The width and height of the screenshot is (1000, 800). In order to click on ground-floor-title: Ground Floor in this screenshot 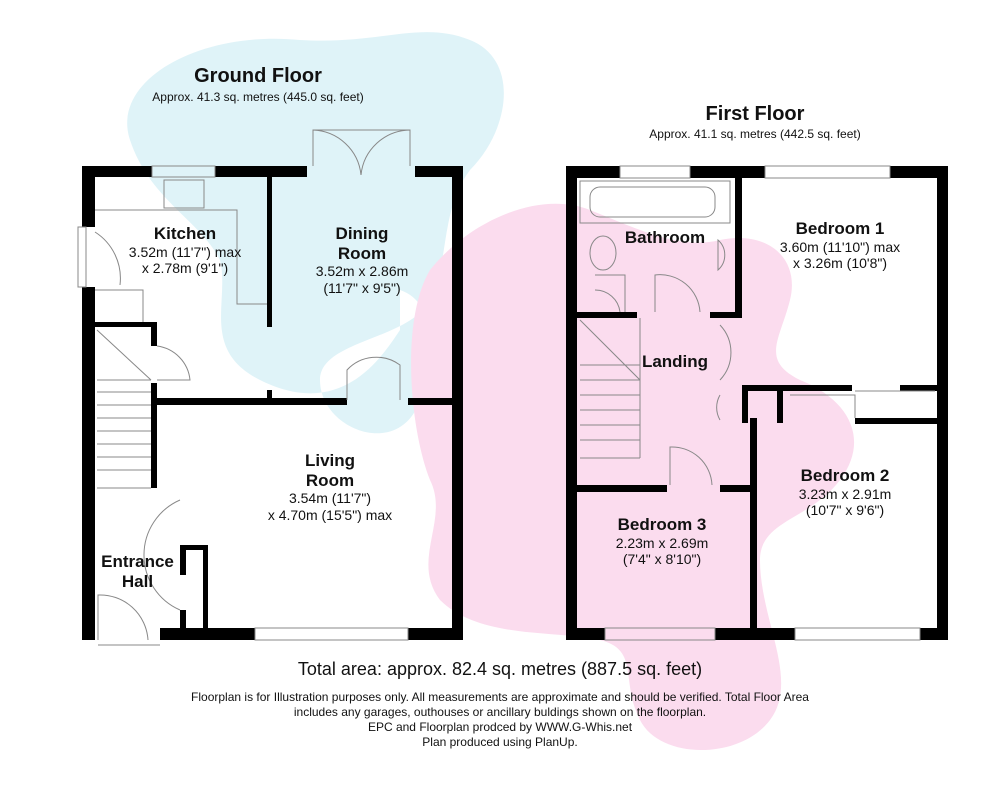, I will do `click(258, 76)`.